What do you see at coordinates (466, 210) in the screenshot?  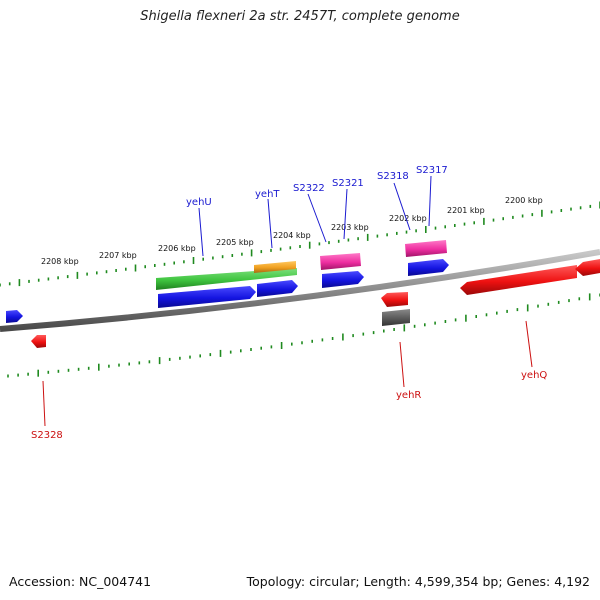 I see `scale-tick-label: 2201 kbp` at bounding box center [466, 210].